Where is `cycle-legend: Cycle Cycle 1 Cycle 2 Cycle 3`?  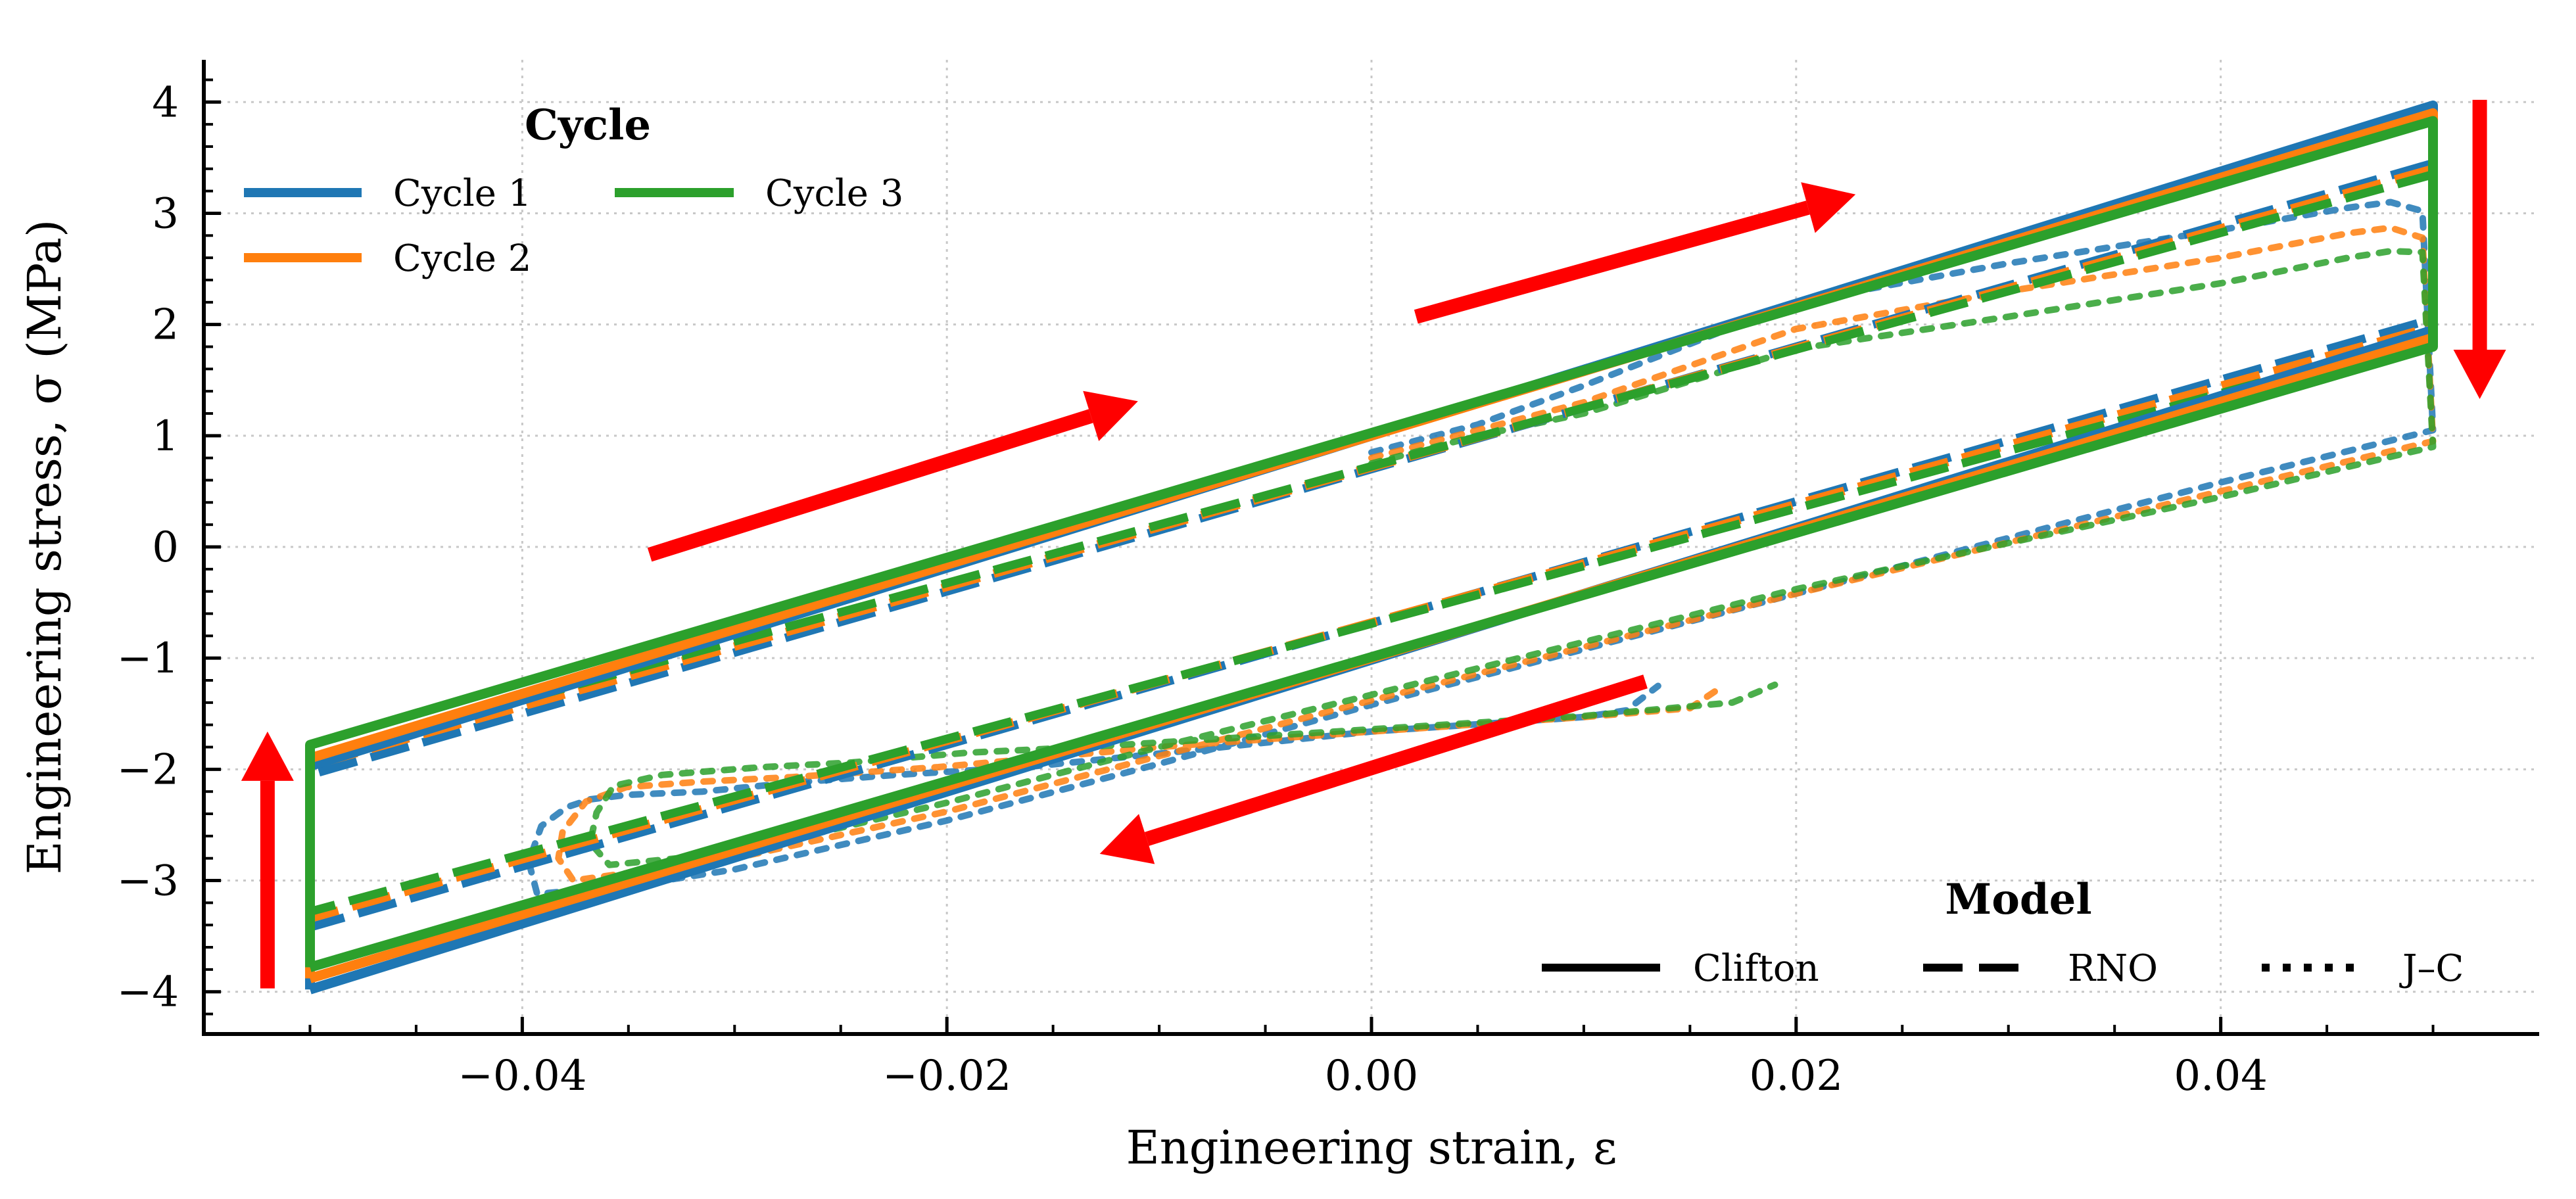
cycle-legend: Cycle Cycle 1 Cycle 2 Cycle 3 is located at coordinates (573, 191).